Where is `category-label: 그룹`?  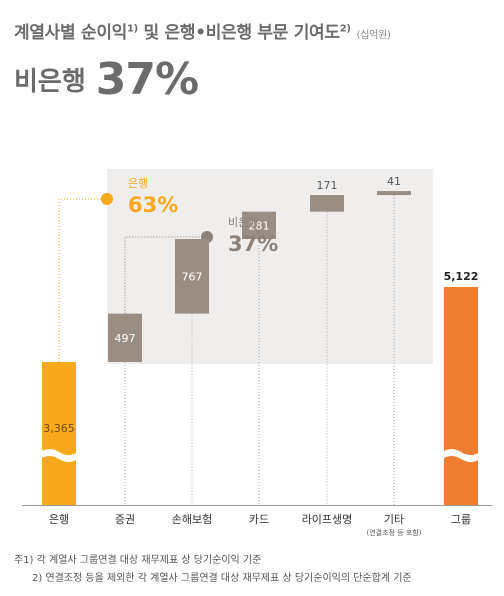 category-label: 그룹 is located at coordinates (461, 519).